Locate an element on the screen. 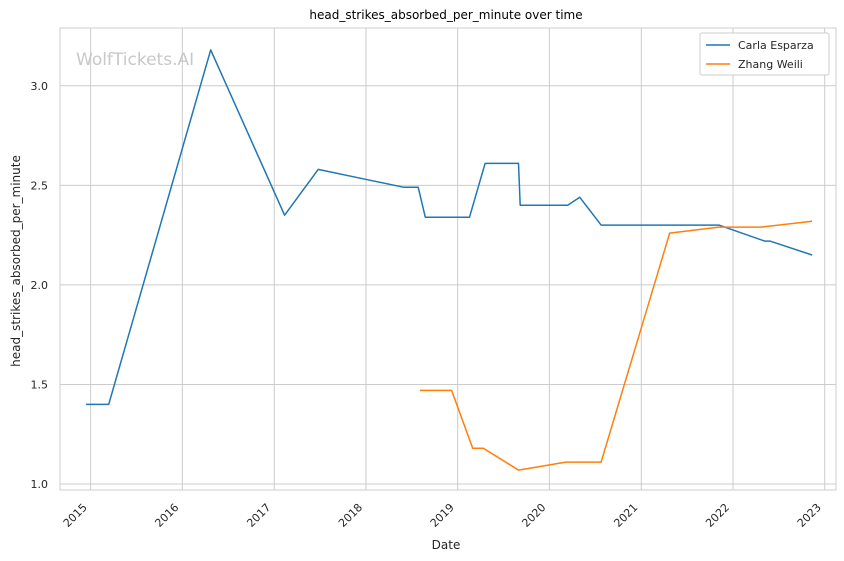  x-tick-label: 2022 is located at coordinates (717, 515).